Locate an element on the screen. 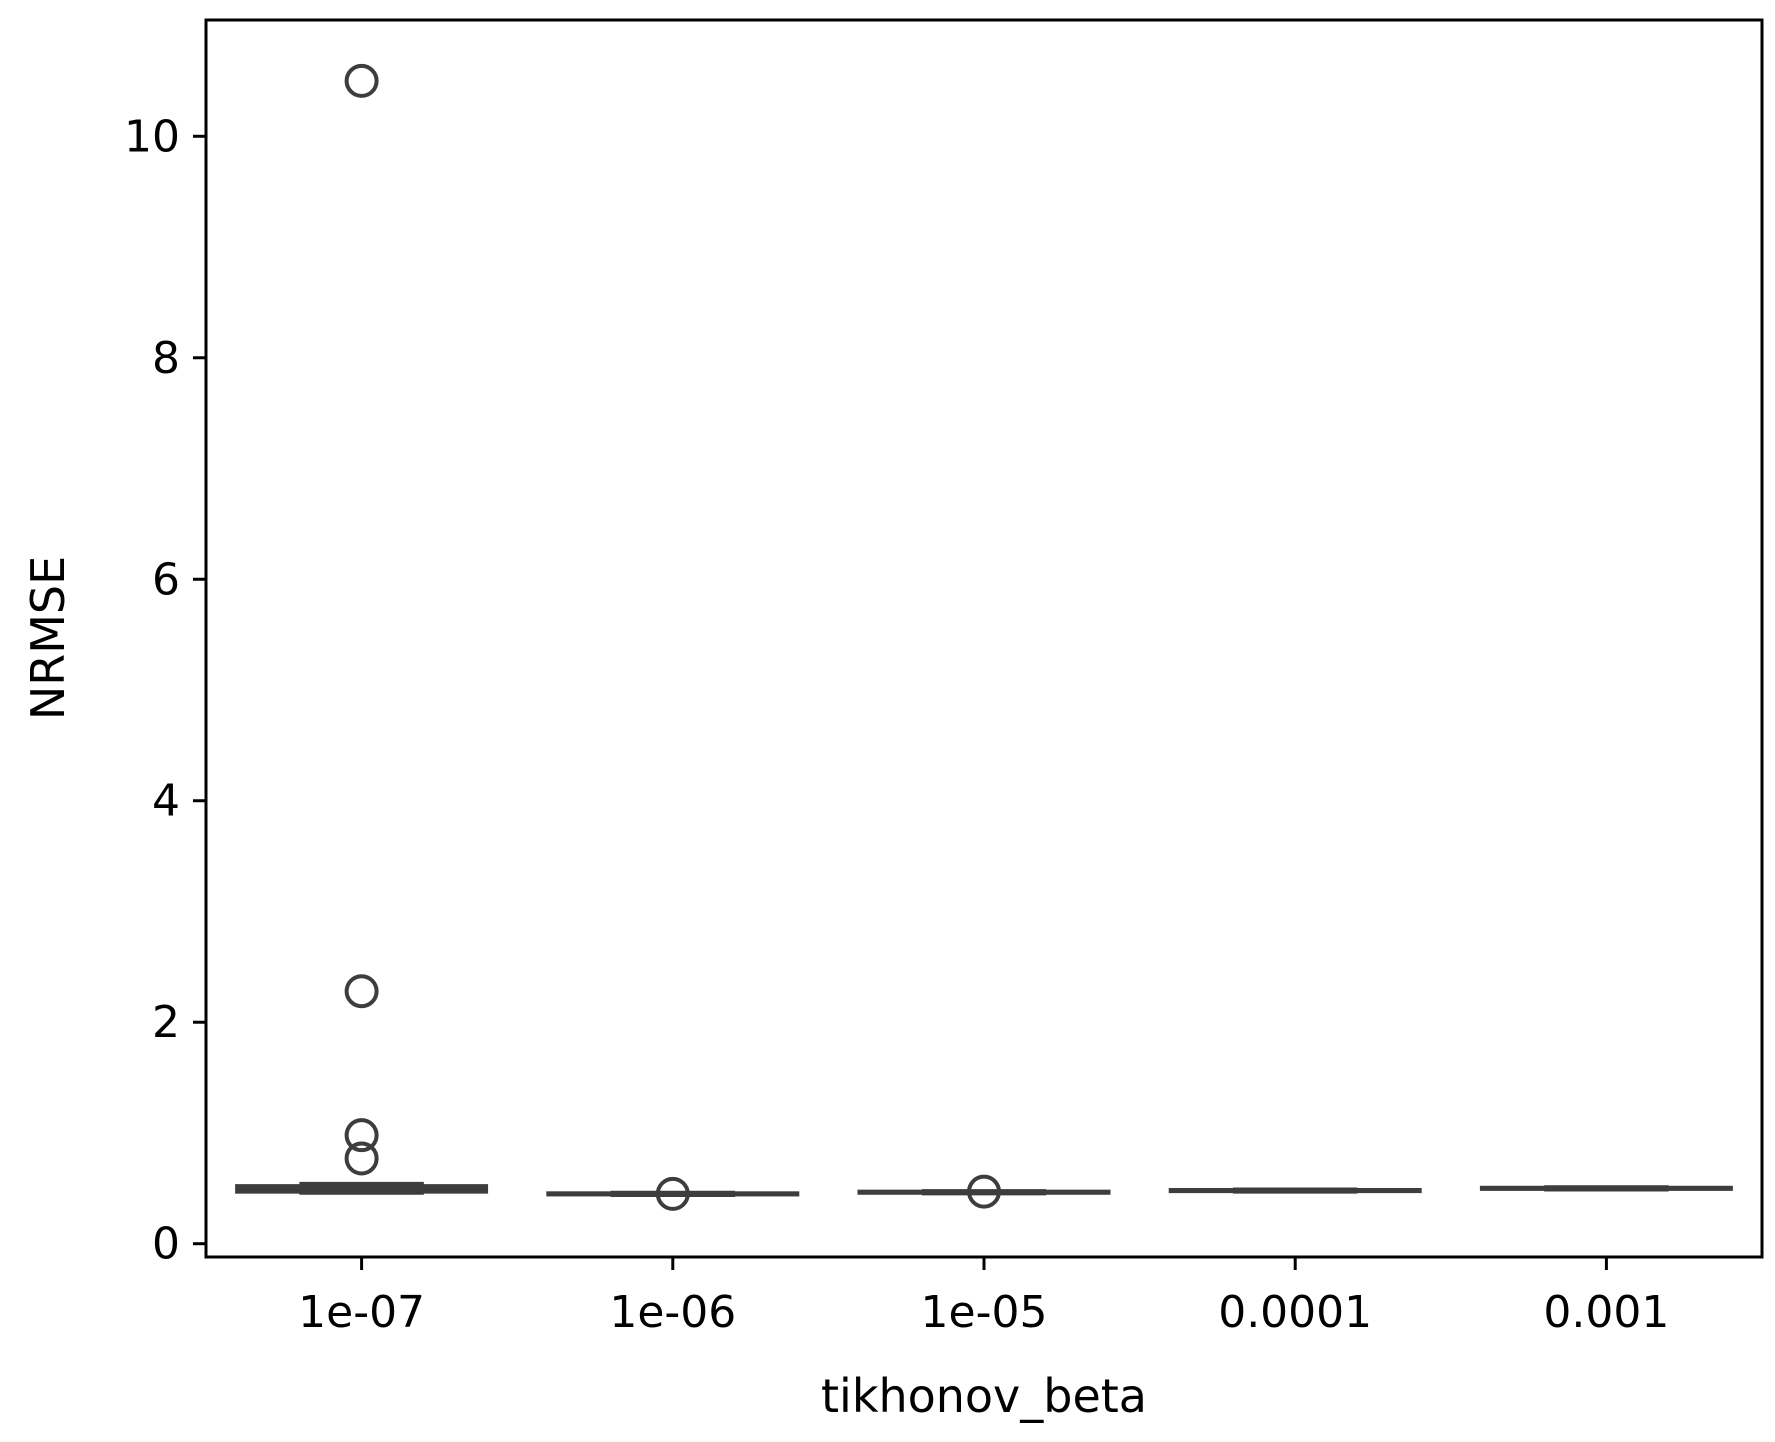 Image resolution: width=1775 pixels, height=1442 pixels. y-tick-label: 2 is located at coordinates (166, 1022).